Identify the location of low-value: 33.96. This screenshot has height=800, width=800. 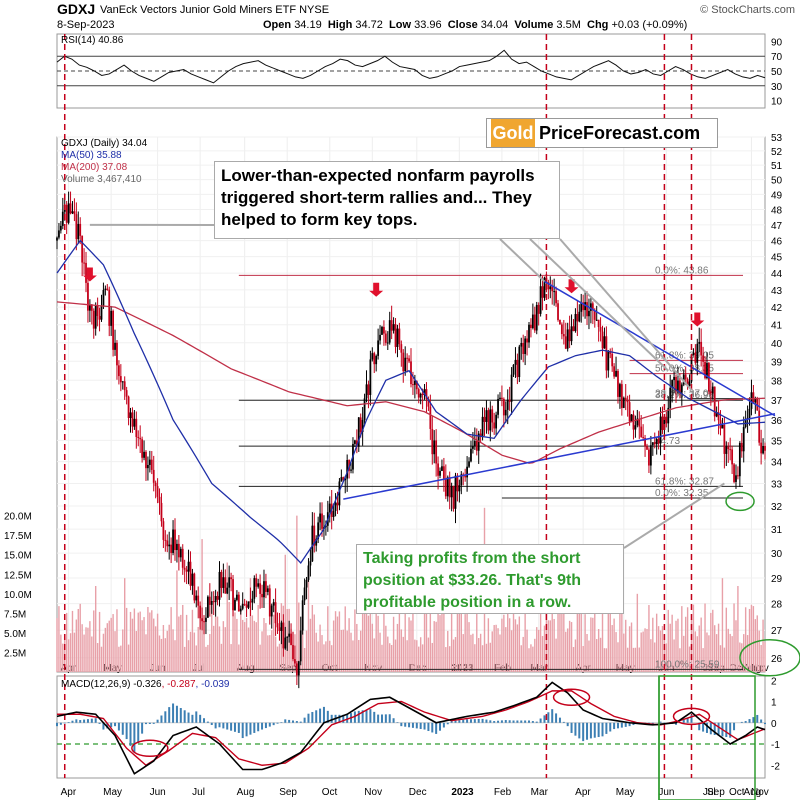
(428, 25).